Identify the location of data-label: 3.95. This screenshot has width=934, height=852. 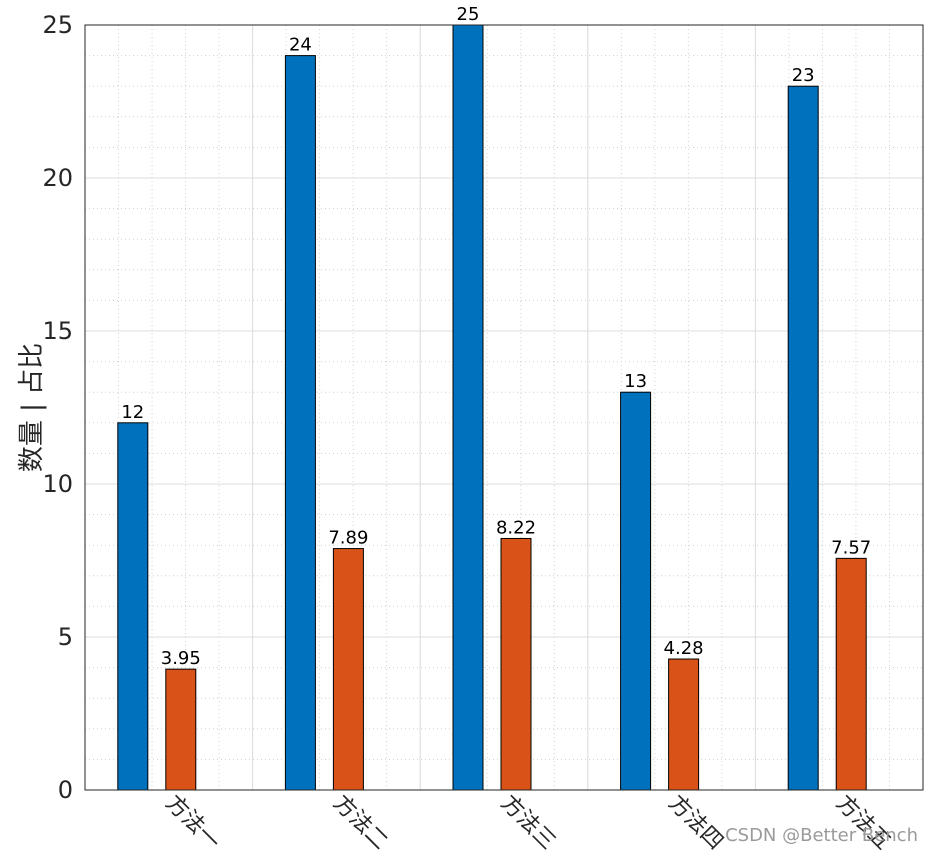
(181, 658).